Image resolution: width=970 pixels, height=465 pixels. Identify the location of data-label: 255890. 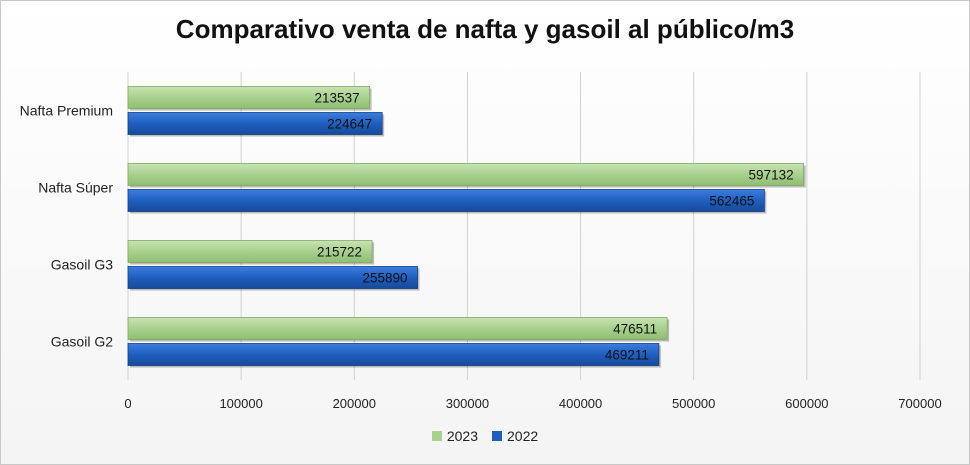
(384, 278).